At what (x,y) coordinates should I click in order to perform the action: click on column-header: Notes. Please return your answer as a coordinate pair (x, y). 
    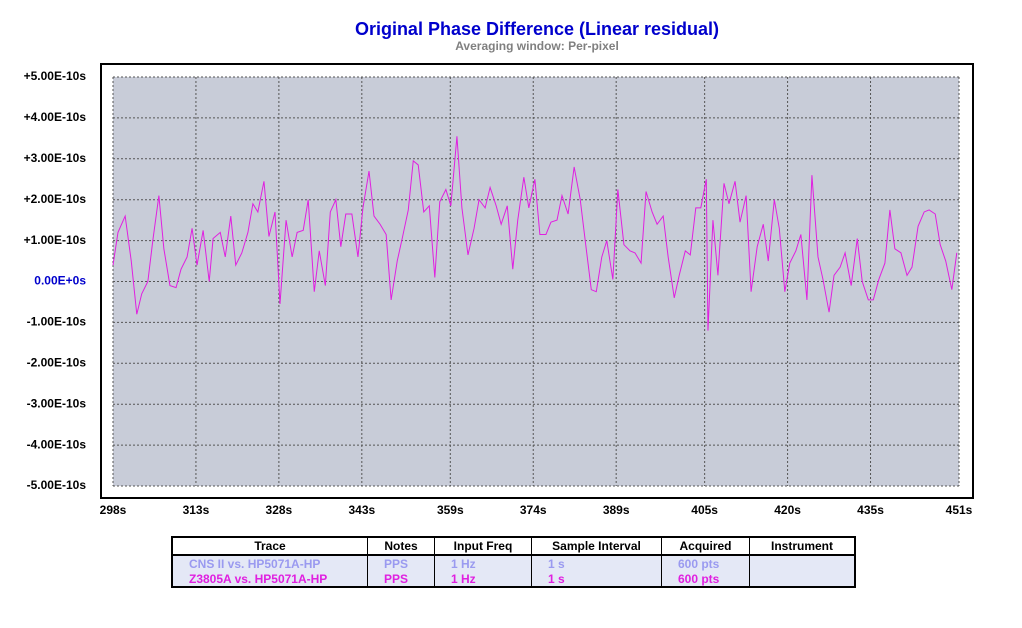
    Looking at the image, I should click on (401, 546).